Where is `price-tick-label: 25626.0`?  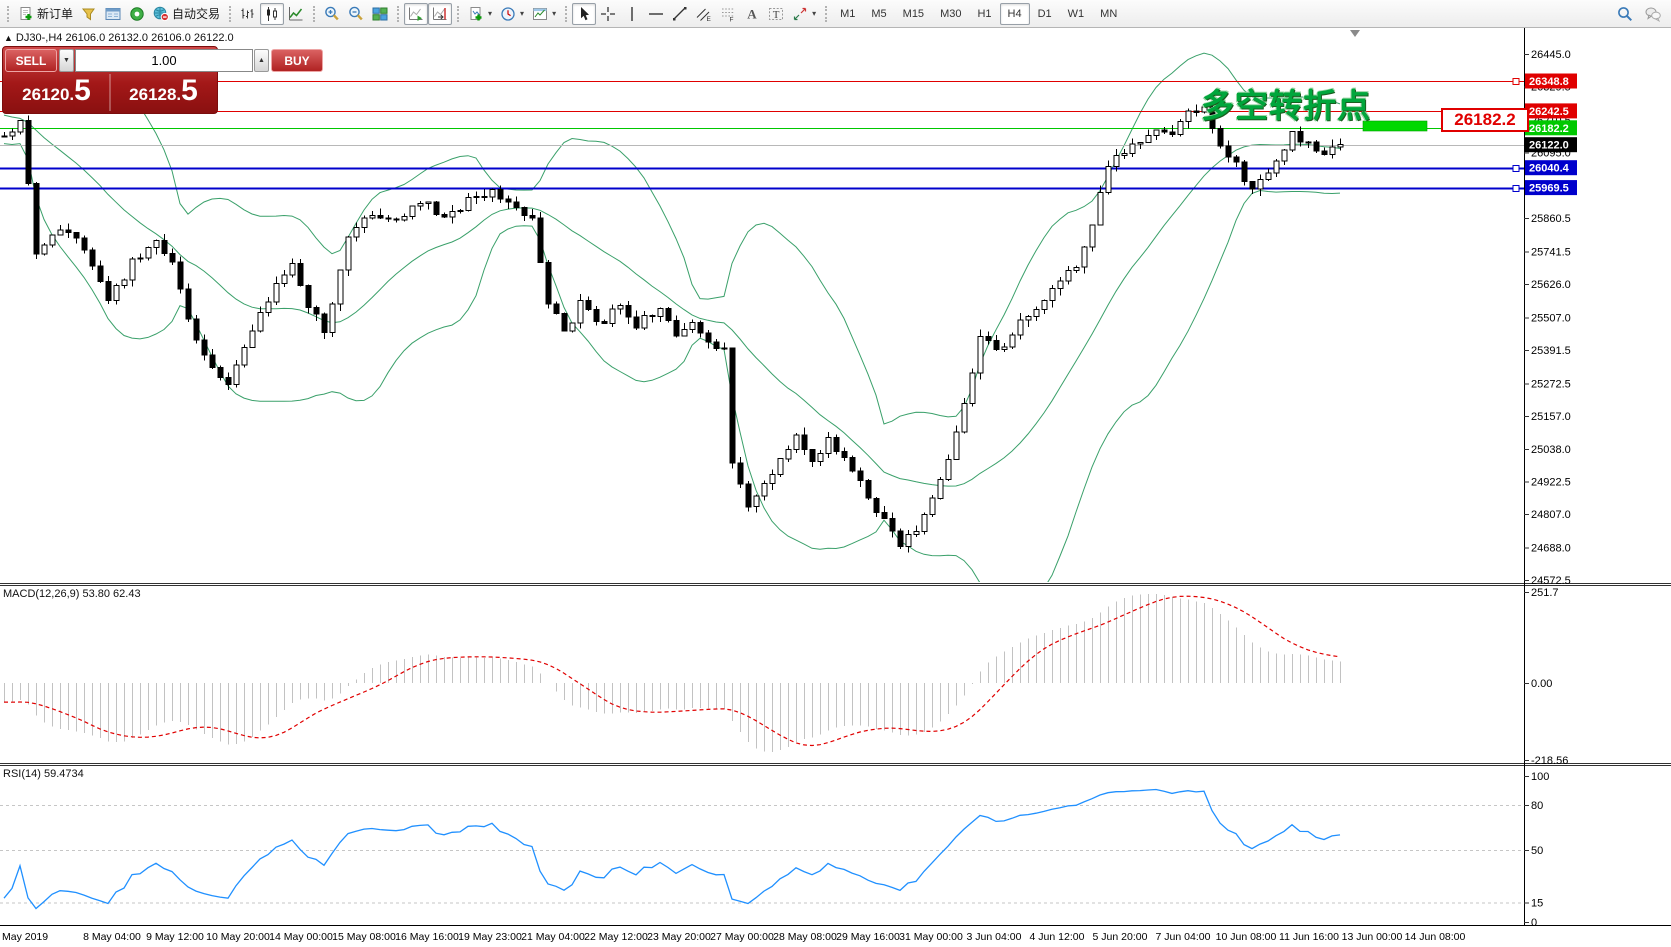 price-tick-label: 25626.0 is located at coordinates (1551, 285).